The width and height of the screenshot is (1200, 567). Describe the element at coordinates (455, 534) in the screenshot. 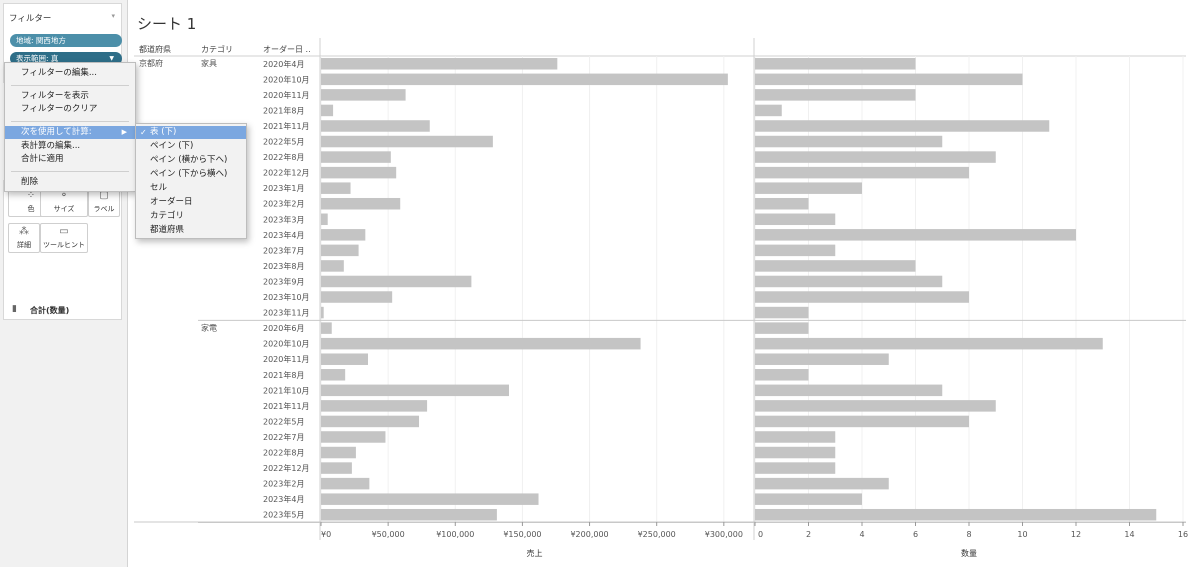

I see `sales-axis-tick-label: ¥100,000` at that location.